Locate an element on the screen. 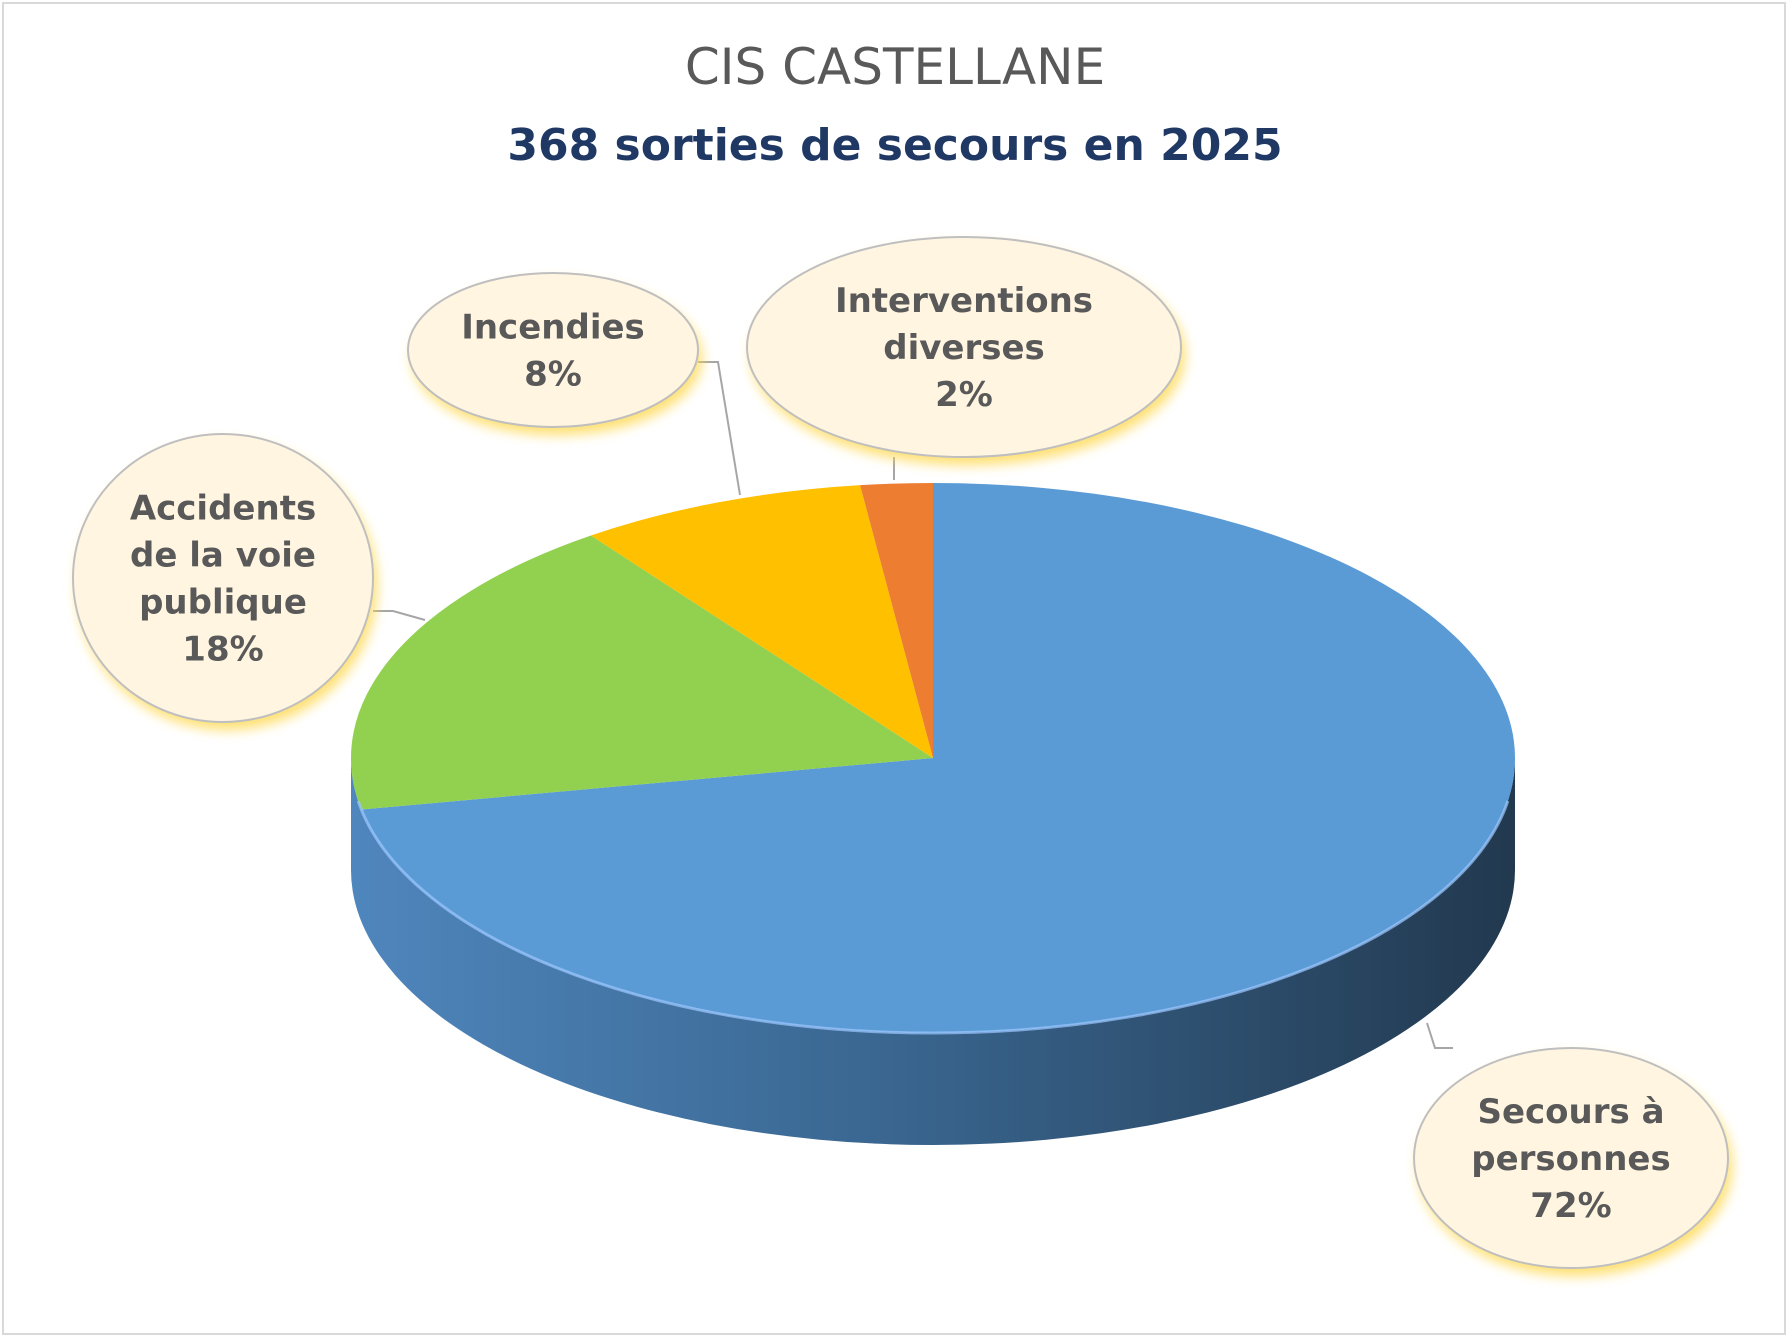  data-label-percent: 2% is located at coordinates (964, 395).